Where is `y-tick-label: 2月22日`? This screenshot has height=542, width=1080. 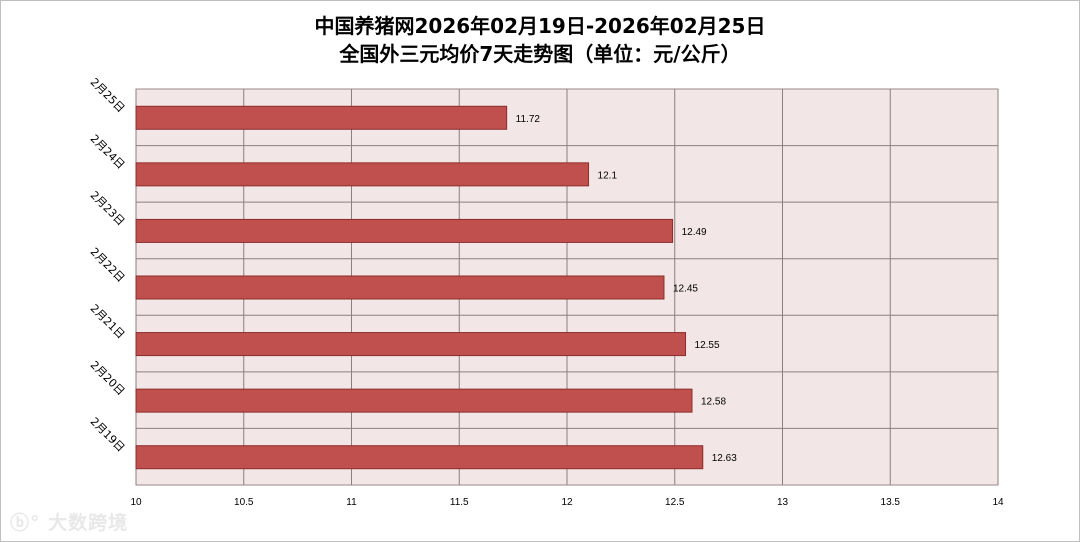 y-tick-label: 2月22日 is located at coordinates (108, 265).